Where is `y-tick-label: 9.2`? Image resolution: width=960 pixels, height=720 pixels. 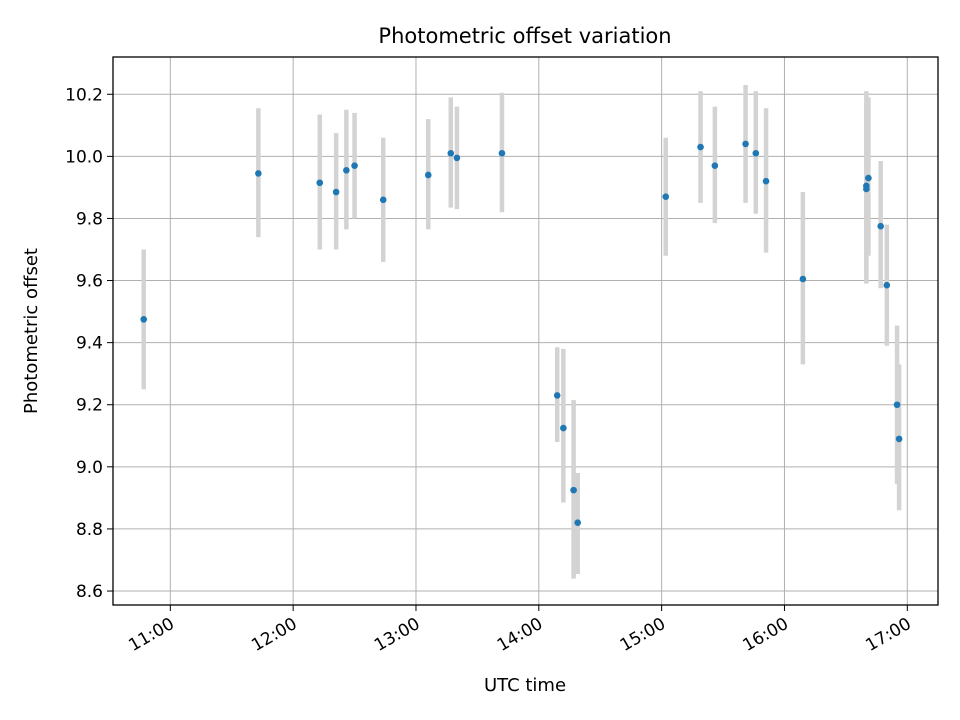
y-tick-label: 9.2 is located at coordinates (89, 406).